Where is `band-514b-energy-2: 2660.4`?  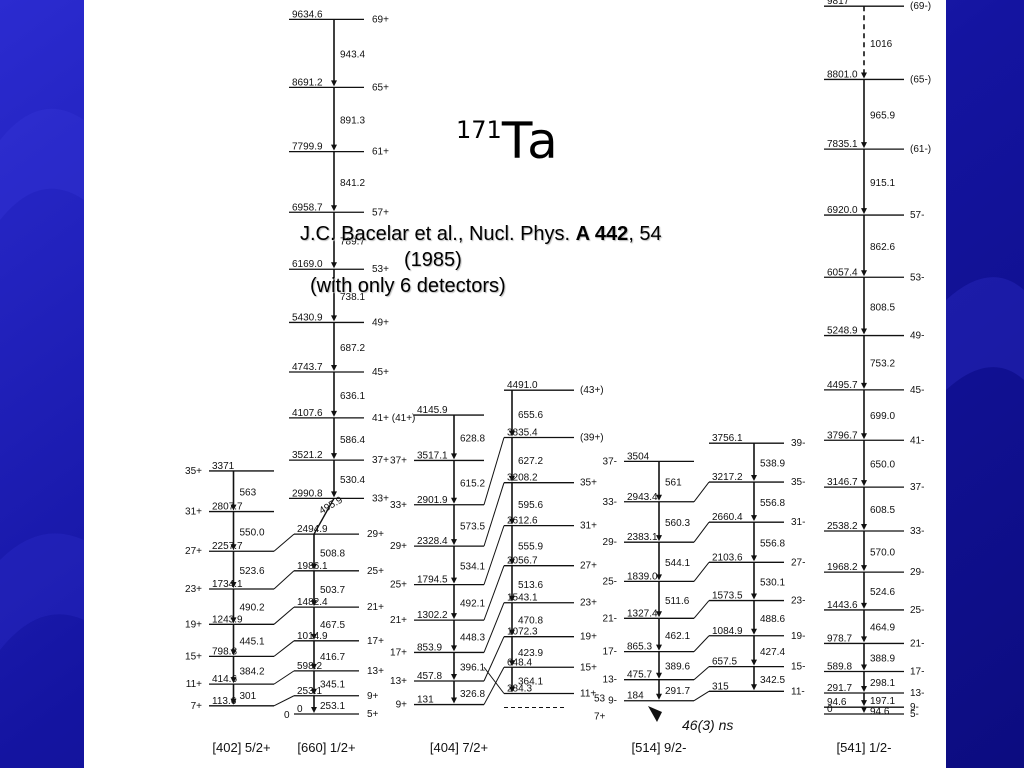
band-514b-energy-2: 2660.4 is located at coordinates (727, 517).